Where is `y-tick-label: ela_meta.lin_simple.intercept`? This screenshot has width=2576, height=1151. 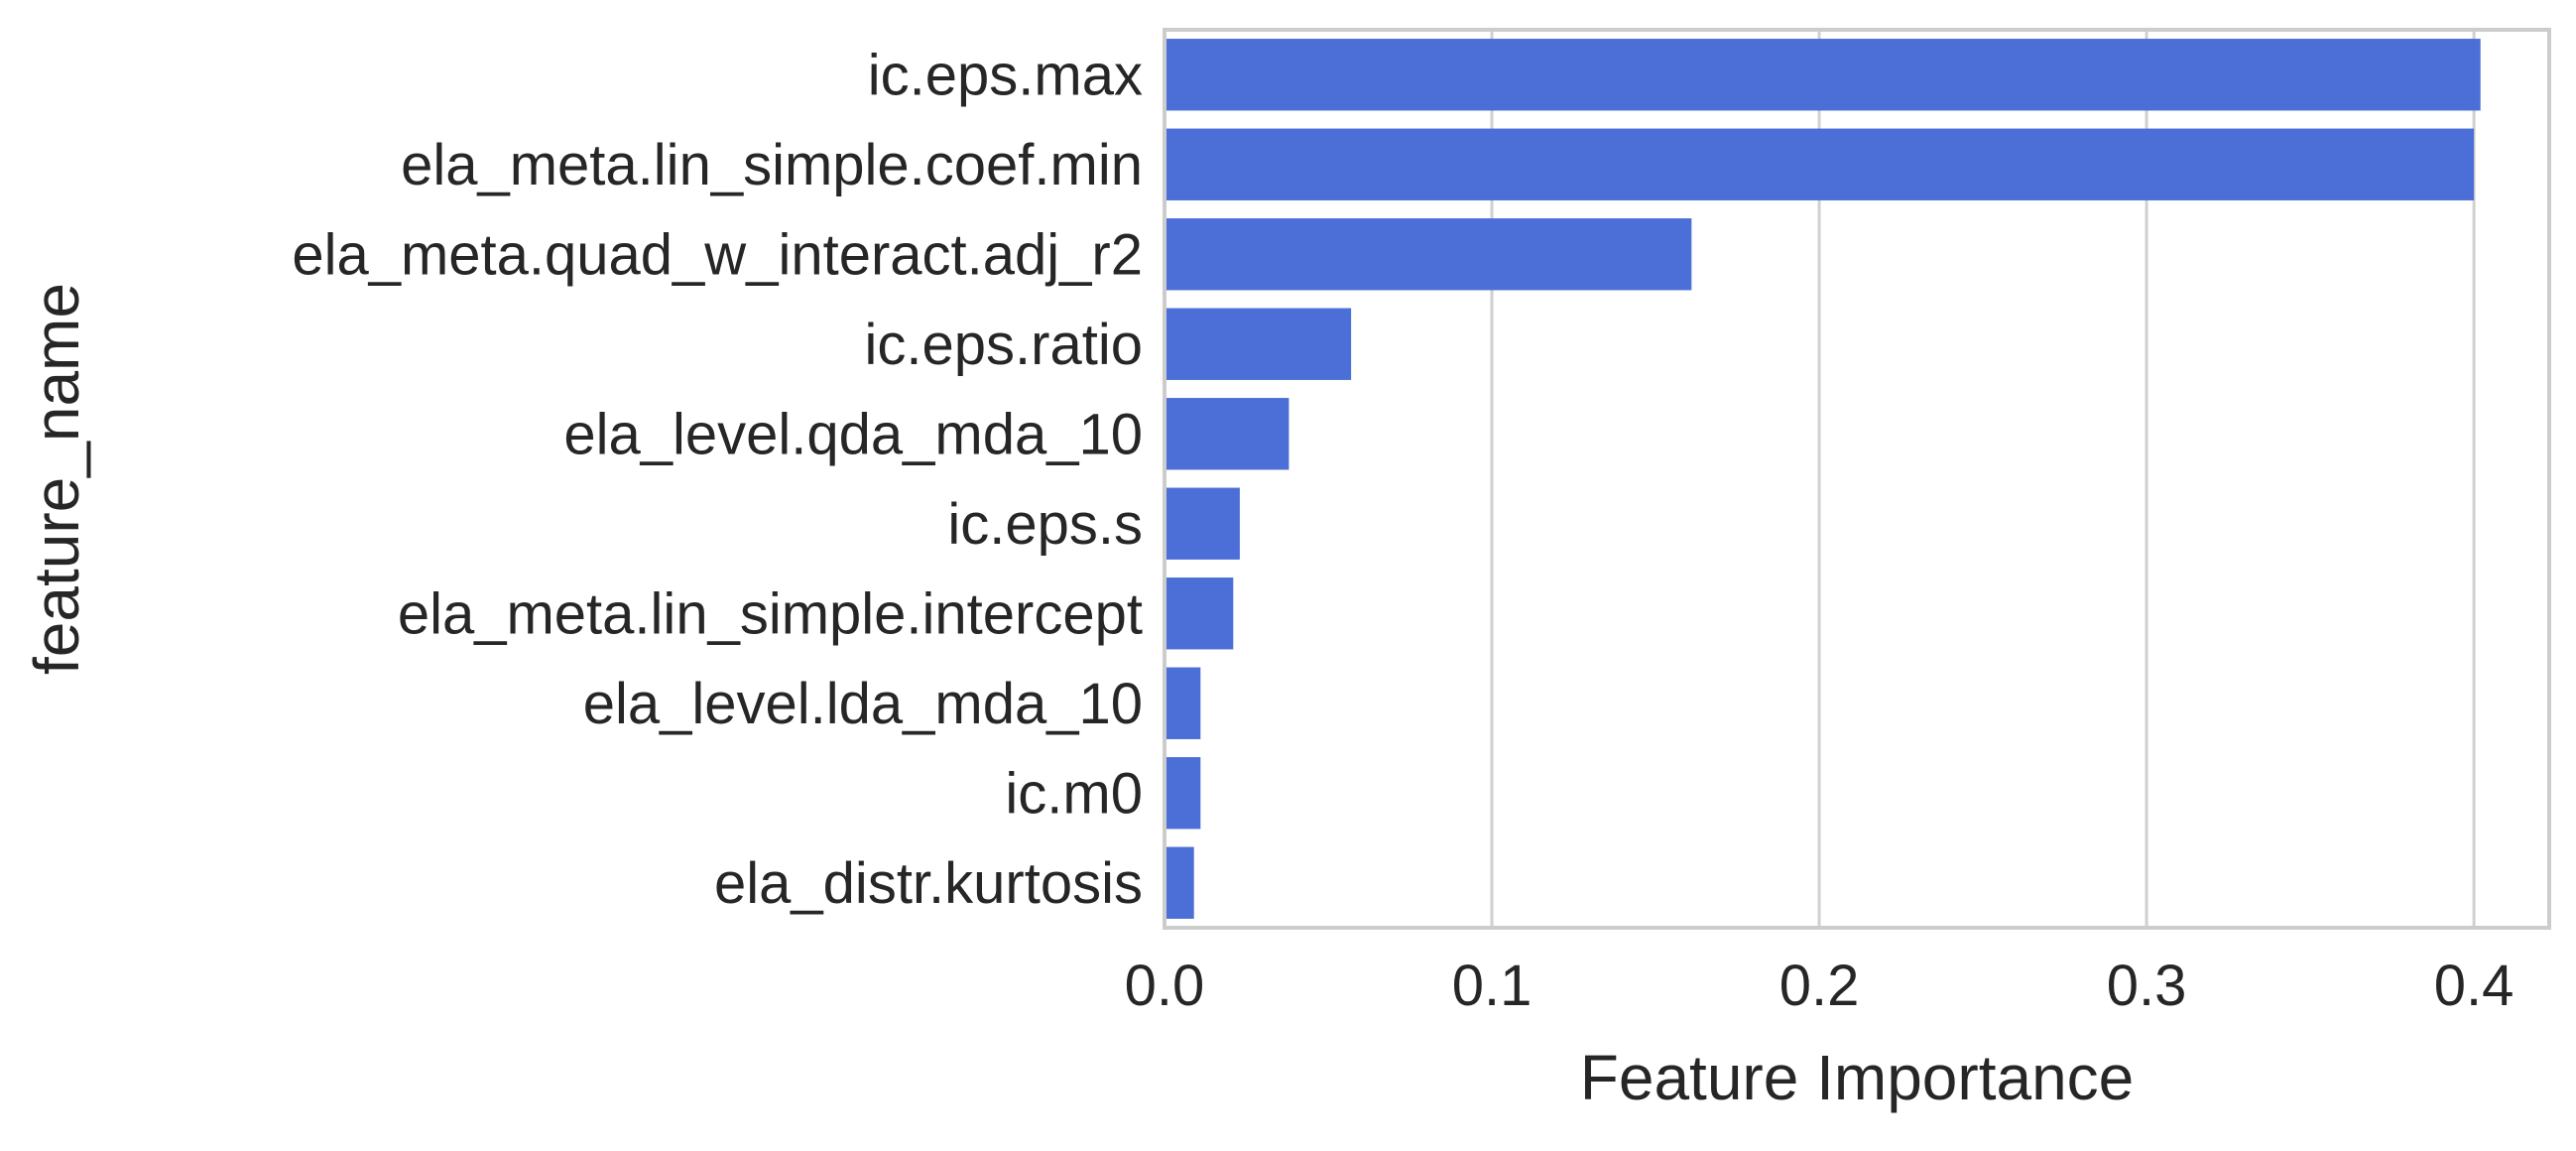
y-tick-label: ela_meta.lin_simple.intercept is located at coordinates (770, 613).